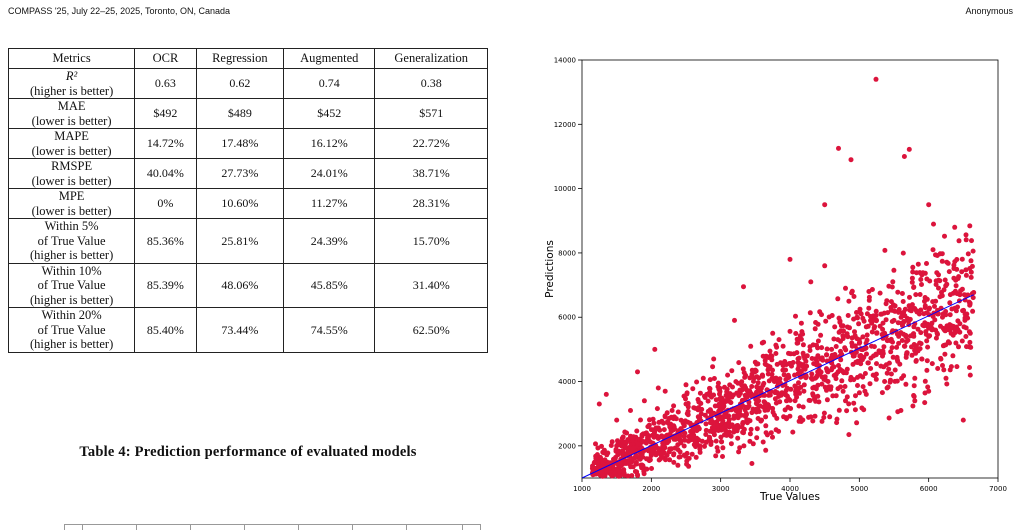 Image resolution: width=1021 pixels, height=530 pixels. What do you see at coordinates (240, 113) in the screenshot?
I see `value-cell: $489` at bounding box center [240, 113].